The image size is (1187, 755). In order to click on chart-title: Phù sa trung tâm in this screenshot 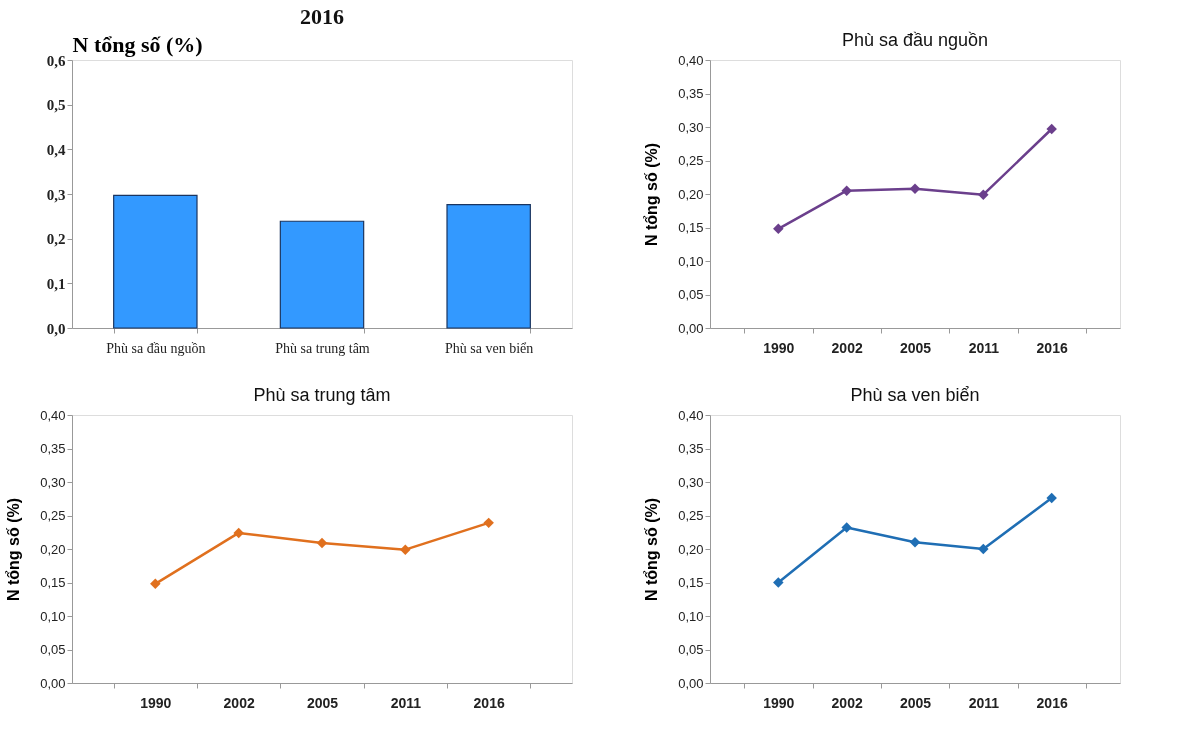, I will do `click(322, 395)`.